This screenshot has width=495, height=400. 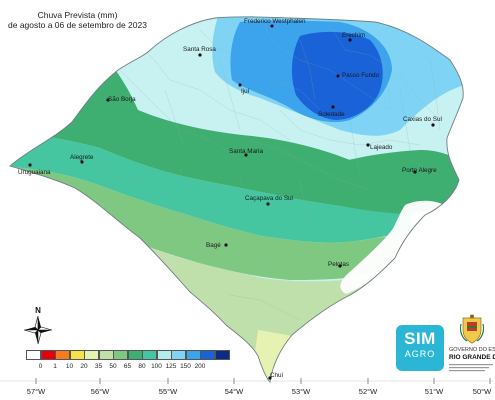 I want to click on city-ijui: Ijuí, so click(x=244, y=89).